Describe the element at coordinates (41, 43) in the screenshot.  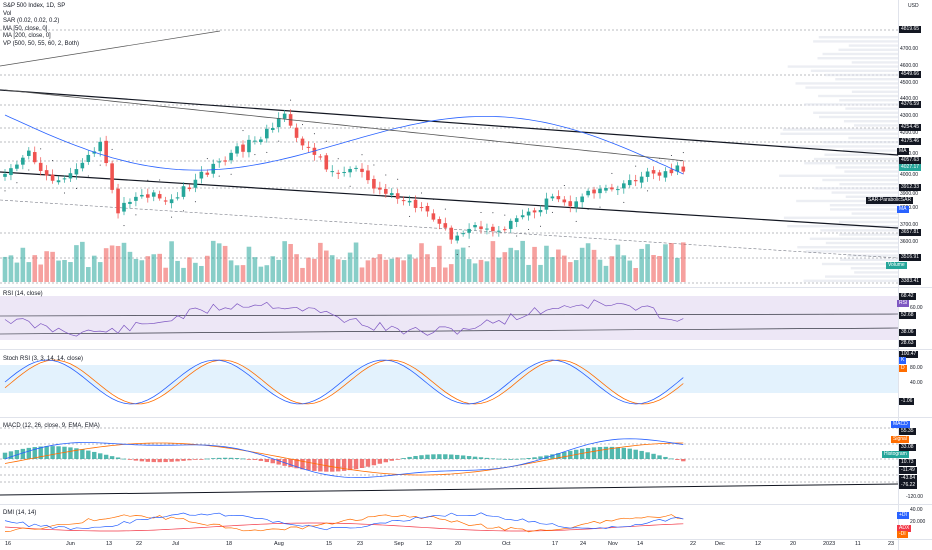
I see `vp-legend: VP (500, 50, 55, 60, 2, Both)` at that location.